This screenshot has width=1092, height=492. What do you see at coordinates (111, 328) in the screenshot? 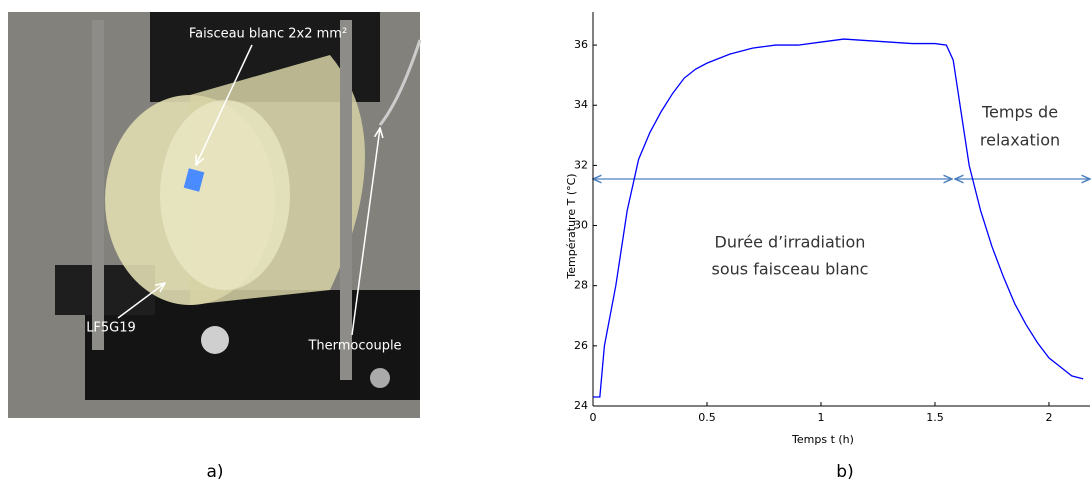
I see `photo-label: LF5G19` at bounding box center [111, 328].